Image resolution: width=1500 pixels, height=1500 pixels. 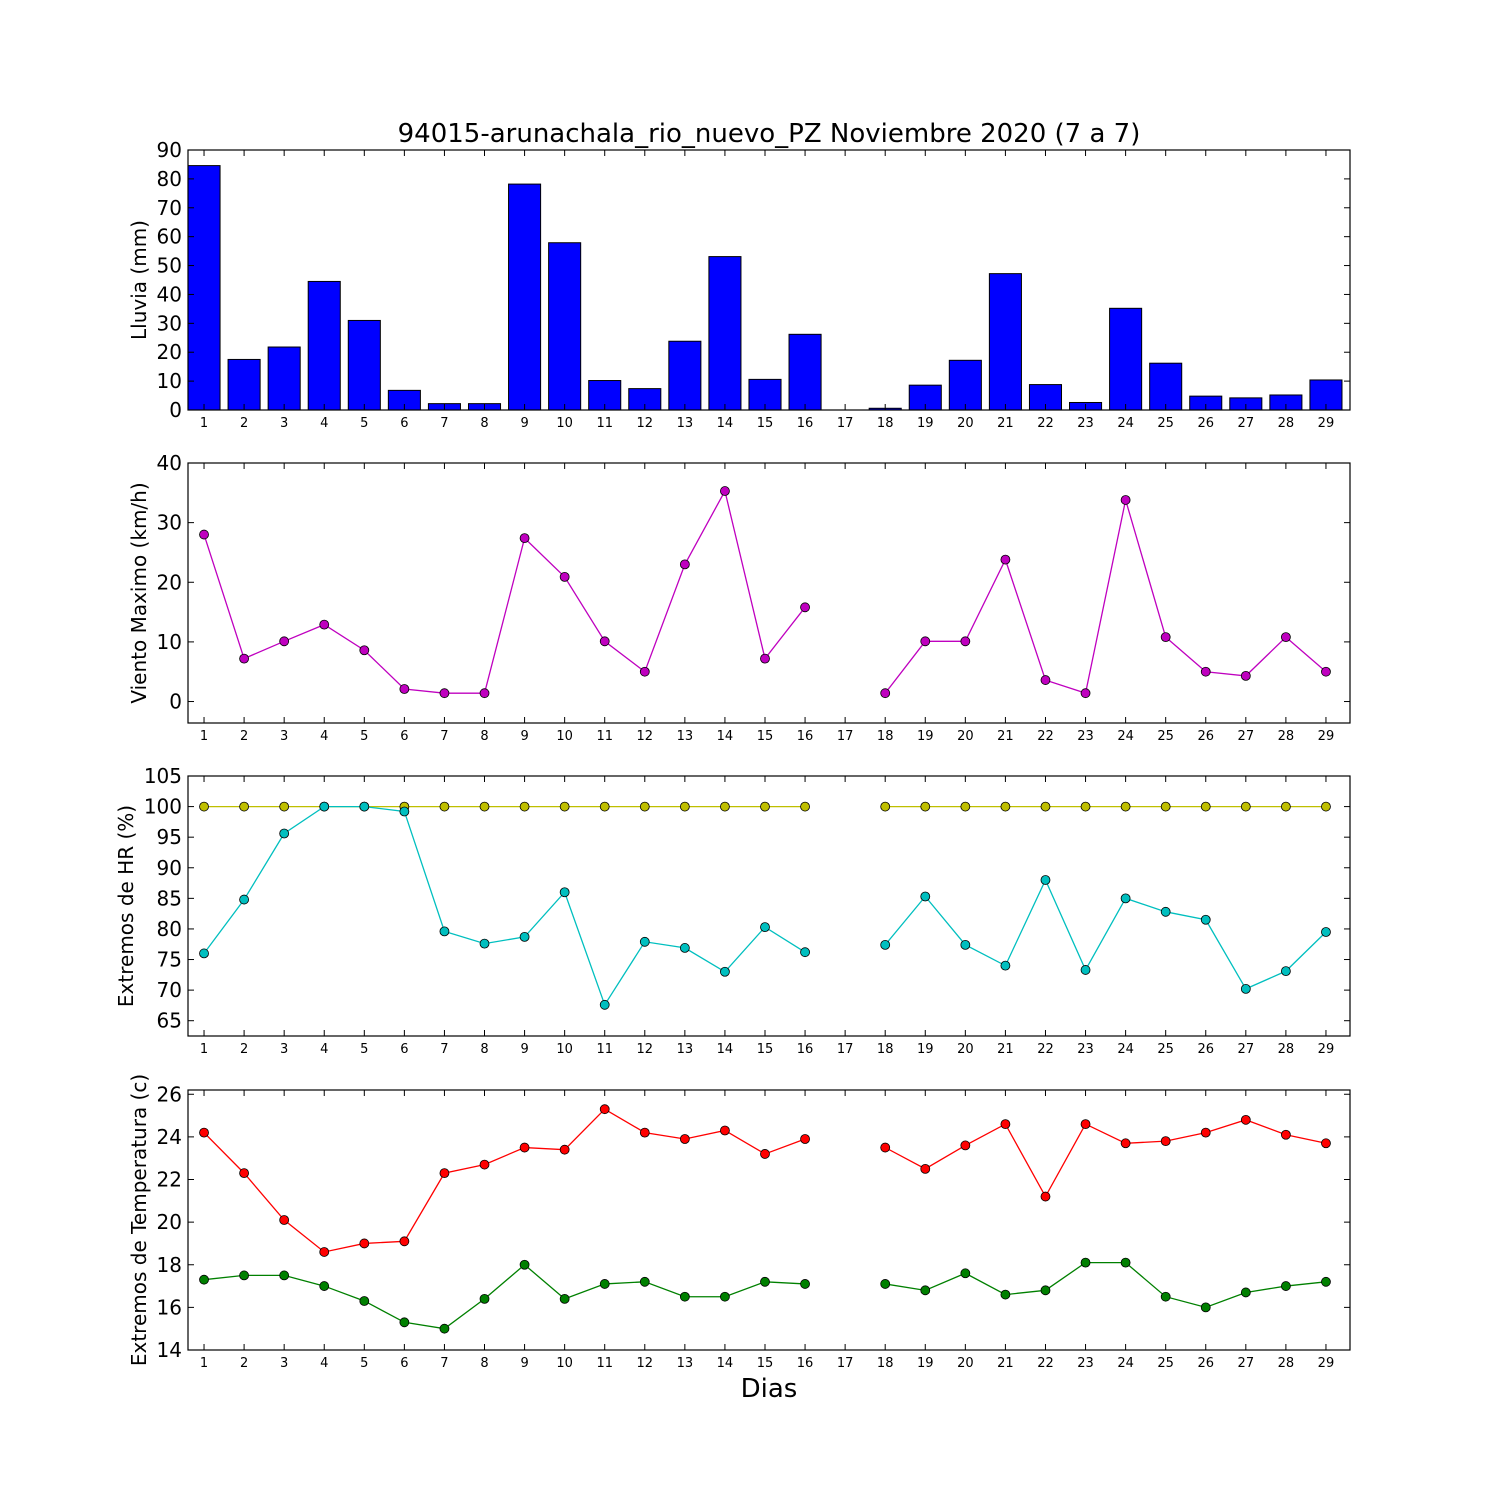 I want to click on x-tick-label: 6, so click(x=404, y=1363).